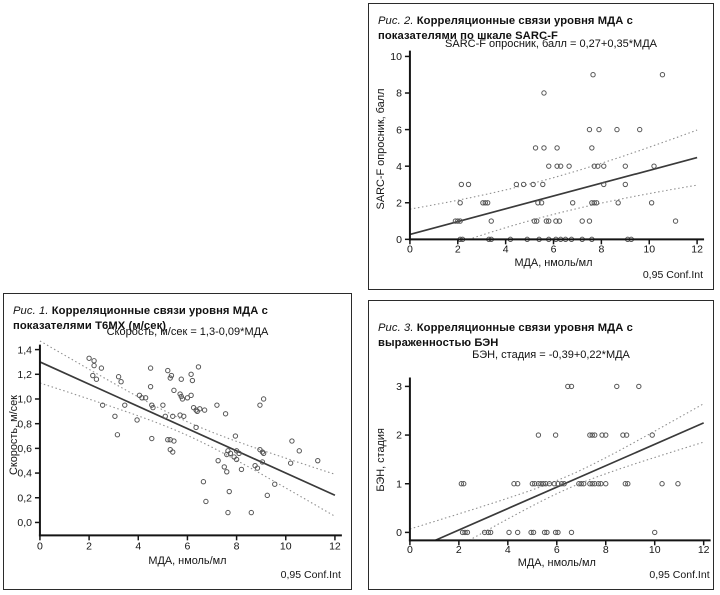 The height and width of the screenshot is (595, 720). What do you see at coordinates (569, 459) in the screenshot?
I see `fig3-data-points` at bounding box center [569, 459].